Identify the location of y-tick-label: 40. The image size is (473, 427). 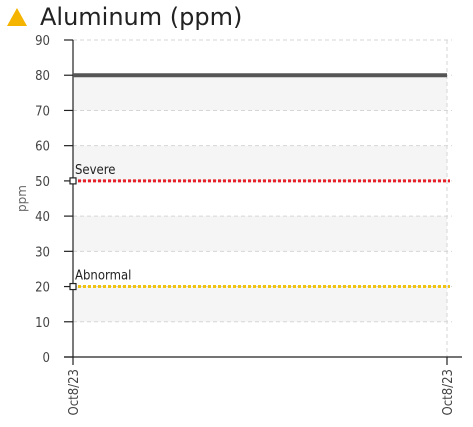
(42, 217).